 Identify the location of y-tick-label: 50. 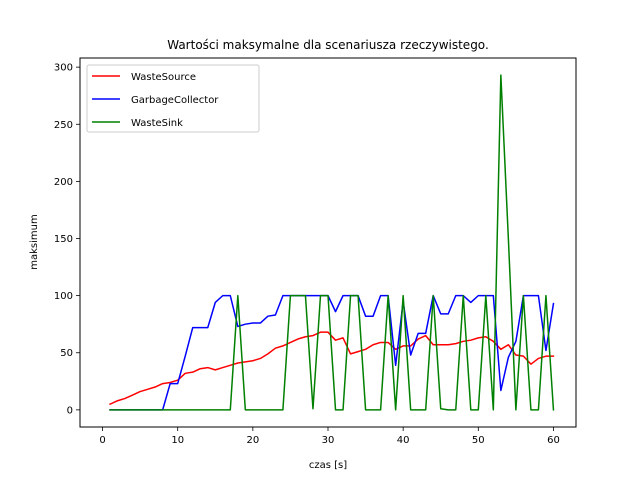
(66, 353).